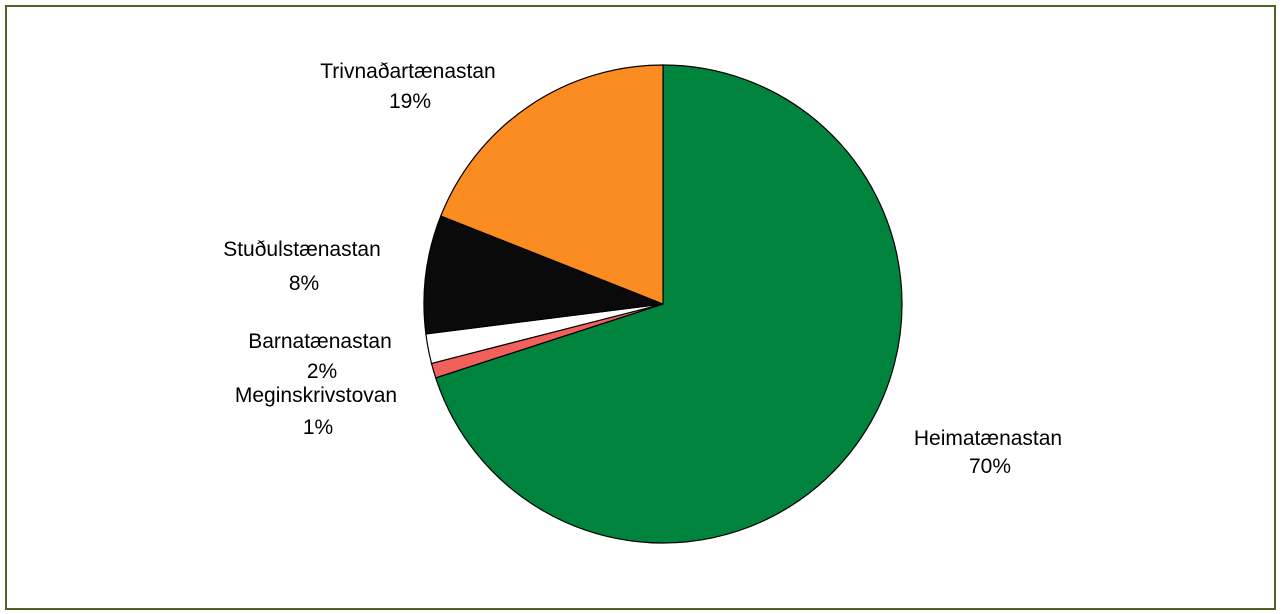 The image size is (1285, 614). I want to click on slice-label-studulstaenastan: Stuðulstænastan, so click(302, 249).